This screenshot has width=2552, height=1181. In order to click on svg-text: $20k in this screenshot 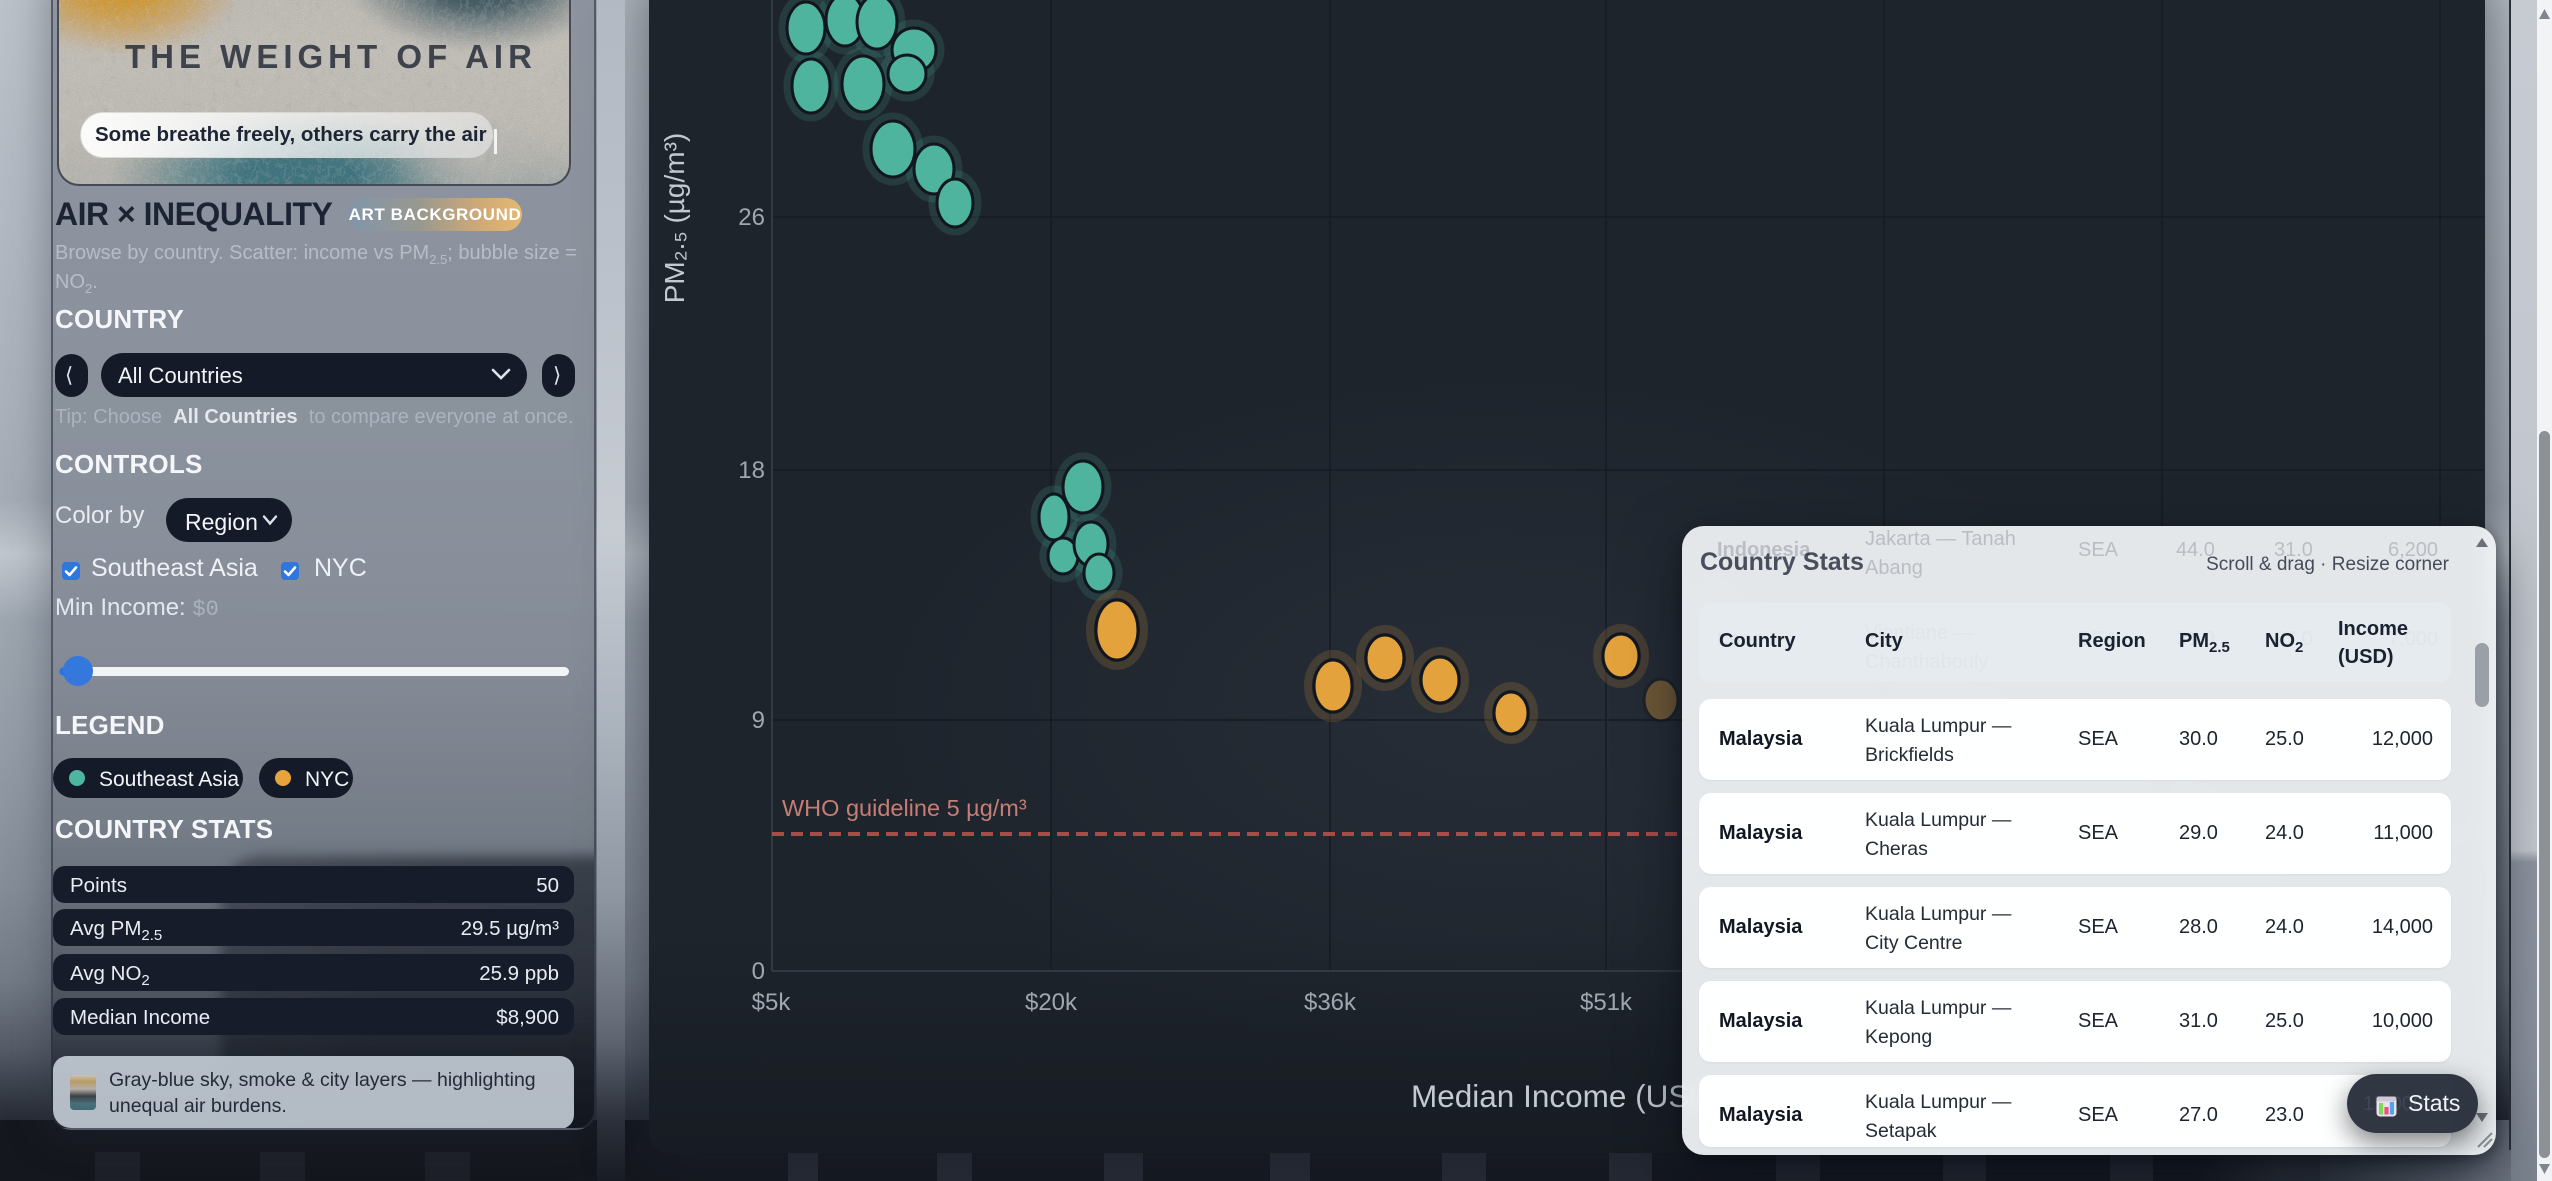, I will do `click(1051, 1002)`.